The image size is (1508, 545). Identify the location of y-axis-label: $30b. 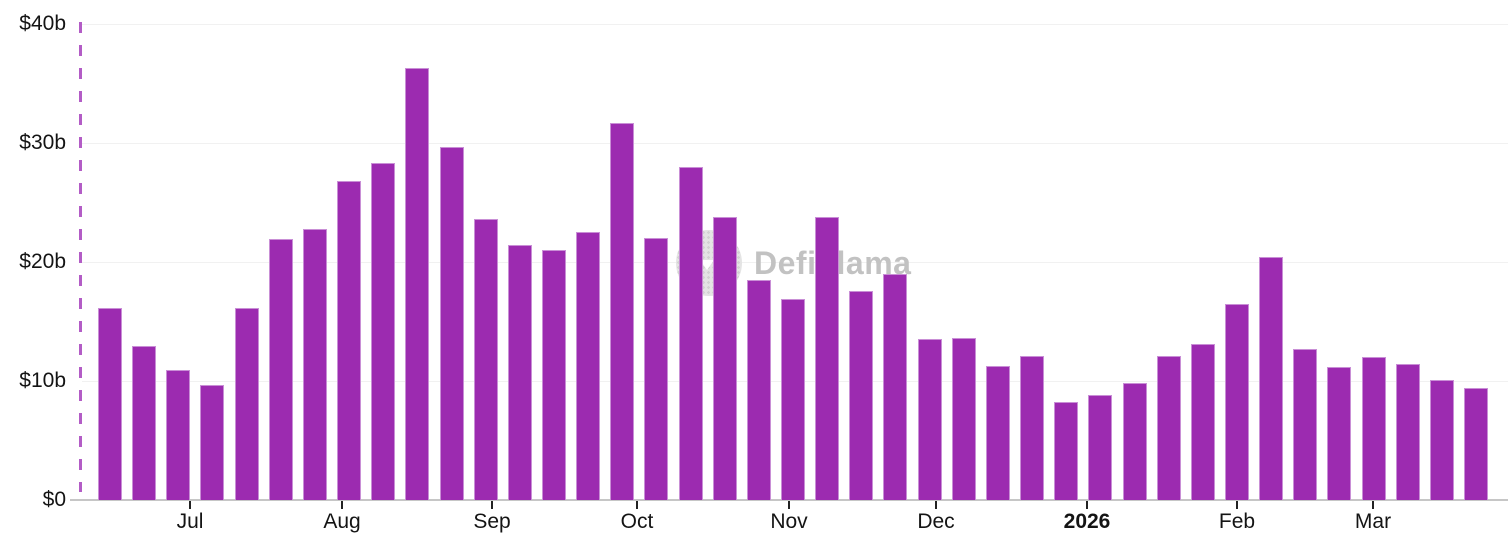
(42, 142).